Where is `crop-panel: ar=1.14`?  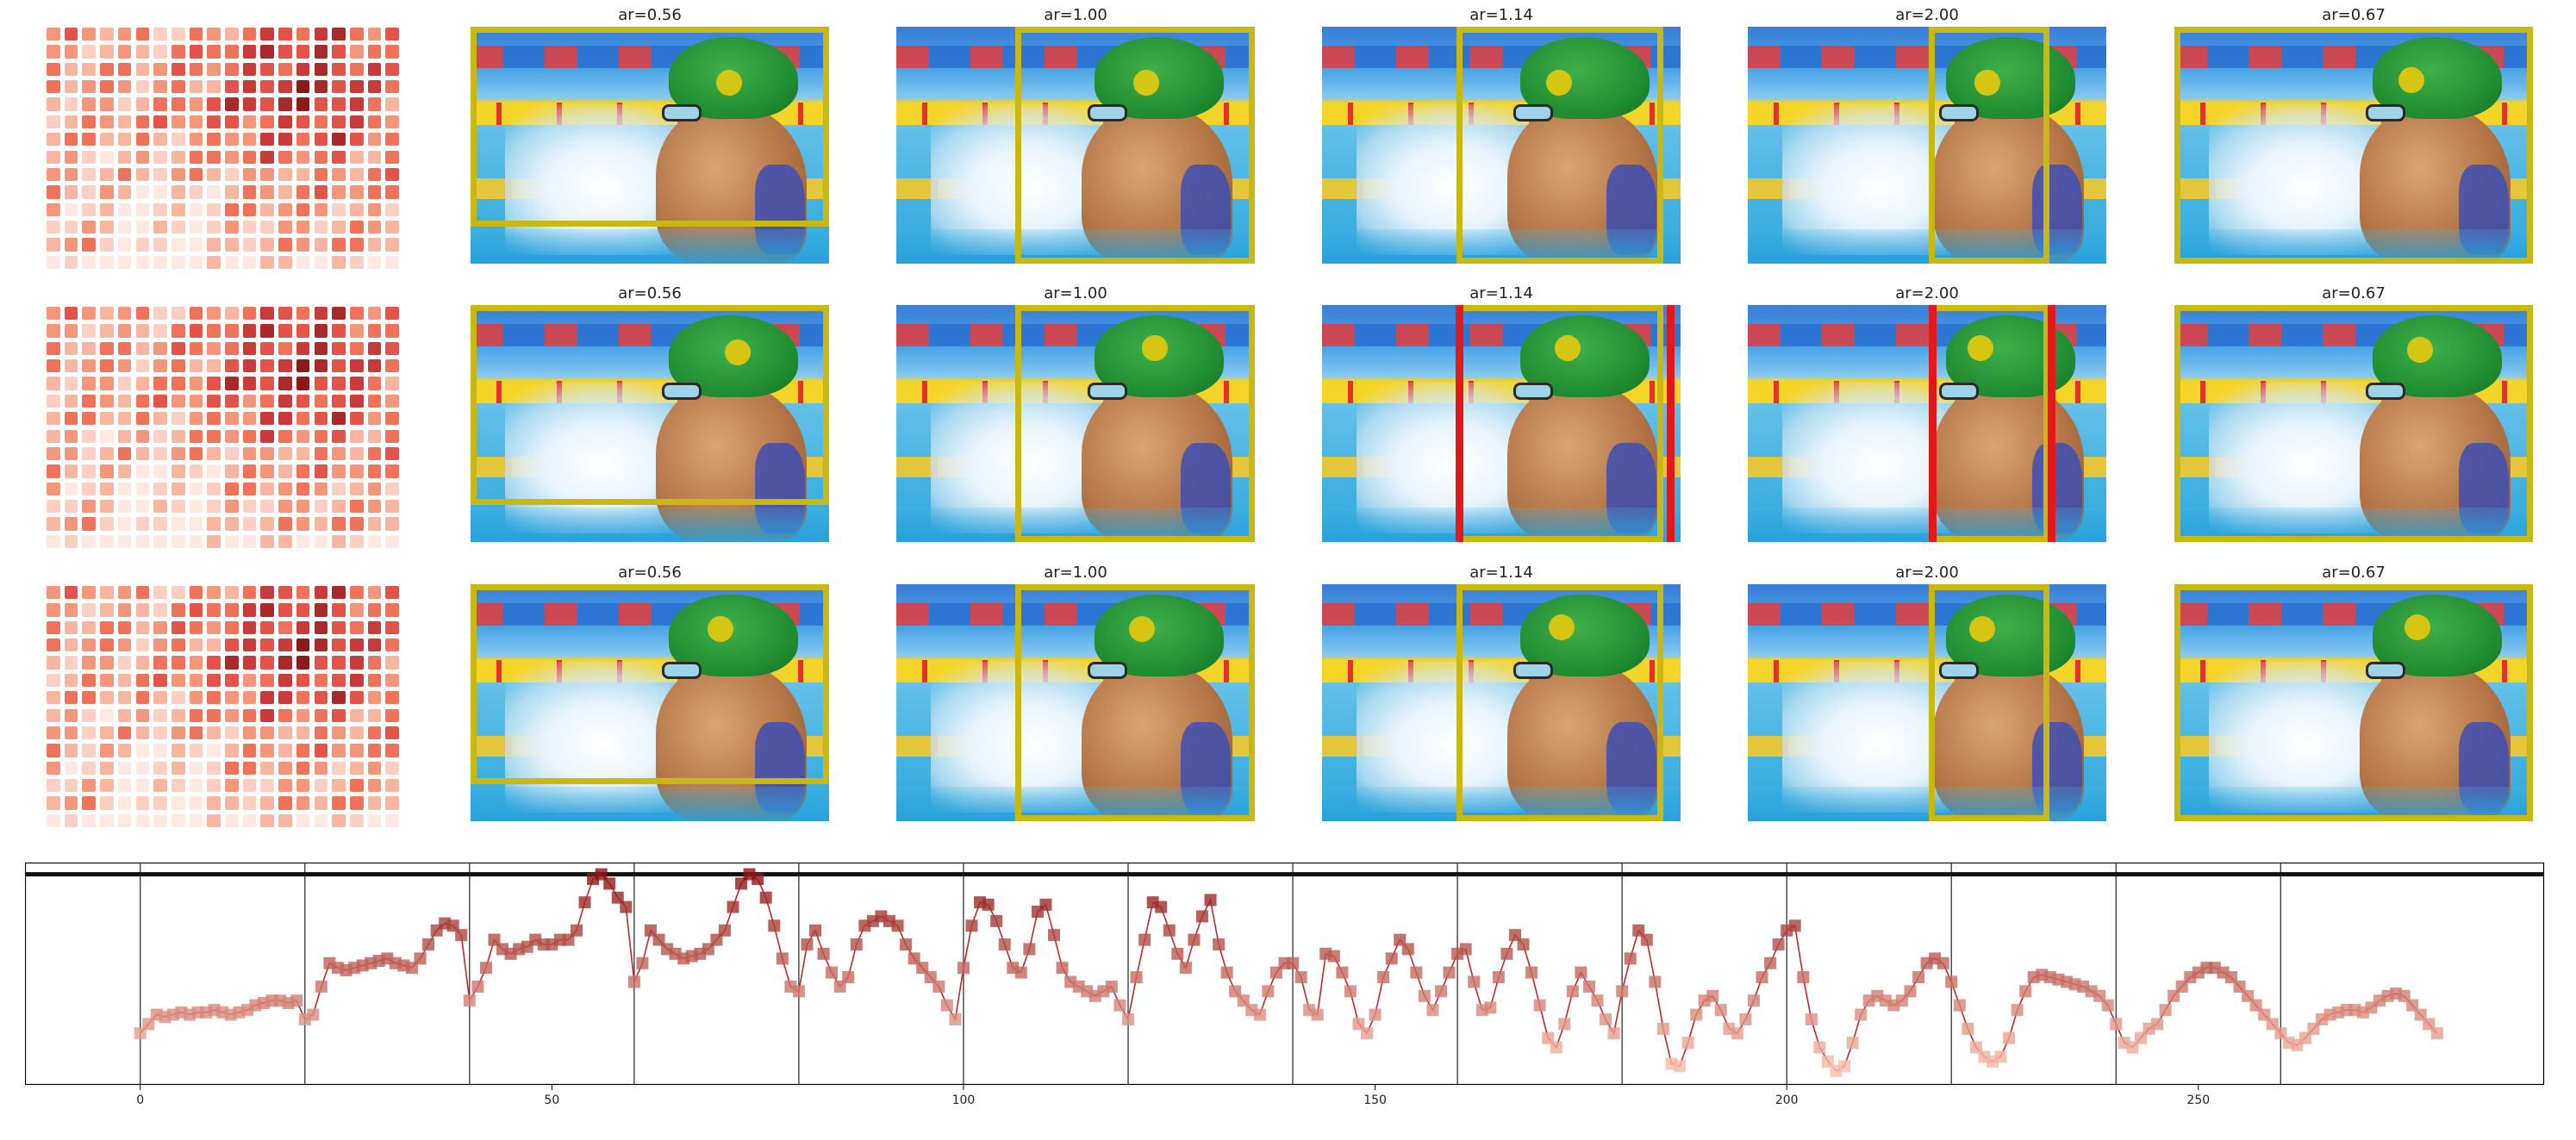 crop-panel: ar=1.14 is located at coordinates (1501, 413).